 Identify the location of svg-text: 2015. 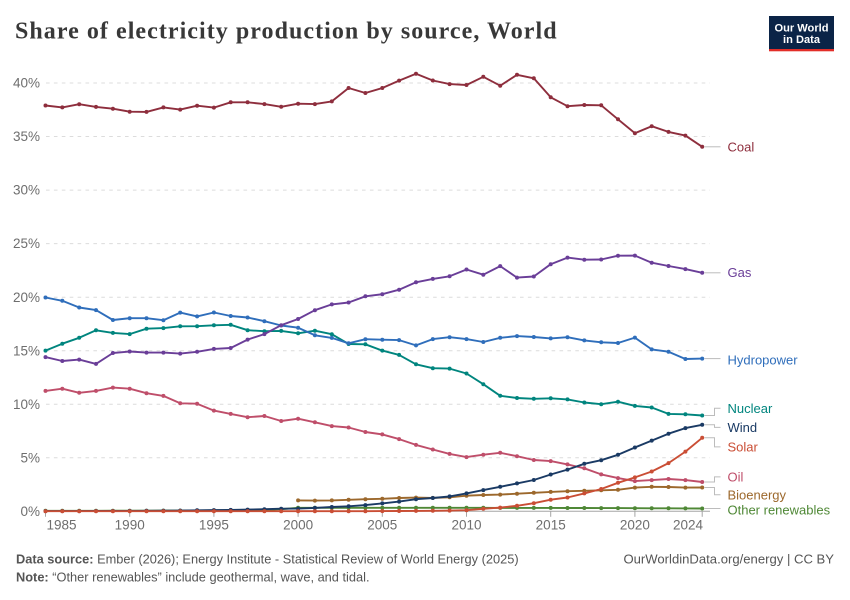
(551, 525).